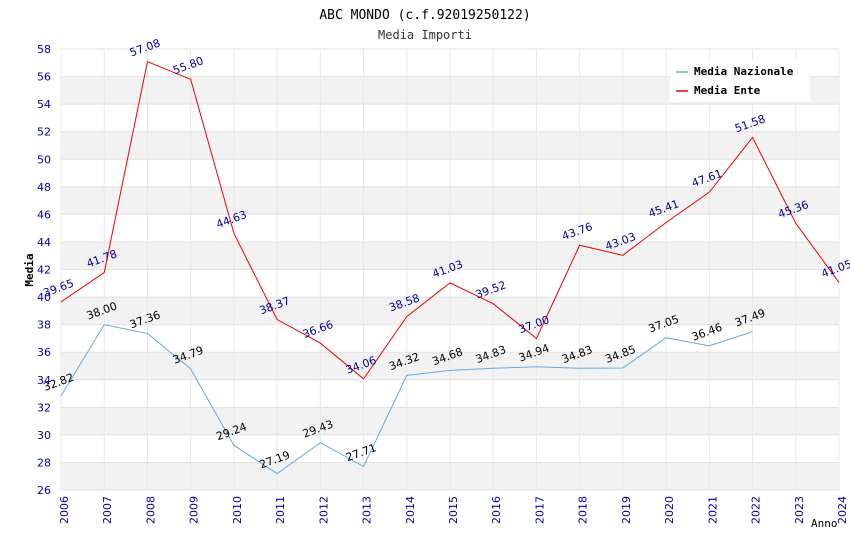 The width and height of the screenshot is (850, 550). Describe the element at coordinates (44, 325) in the screenshot. I see `y-tick-label: 38` at that location.